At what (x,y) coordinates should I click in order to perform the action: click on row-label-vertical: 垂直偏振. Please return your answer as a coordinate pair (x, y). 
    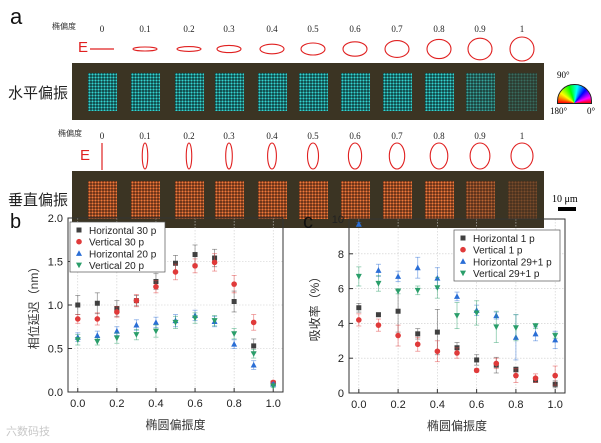
    Looking at the image, I should click on (38, 200).